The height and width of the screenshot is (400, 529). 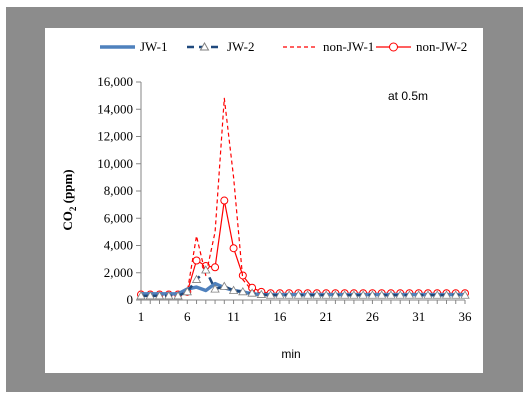 I want to click on y-tick-label: 14,000, so click(x=115, y=108).